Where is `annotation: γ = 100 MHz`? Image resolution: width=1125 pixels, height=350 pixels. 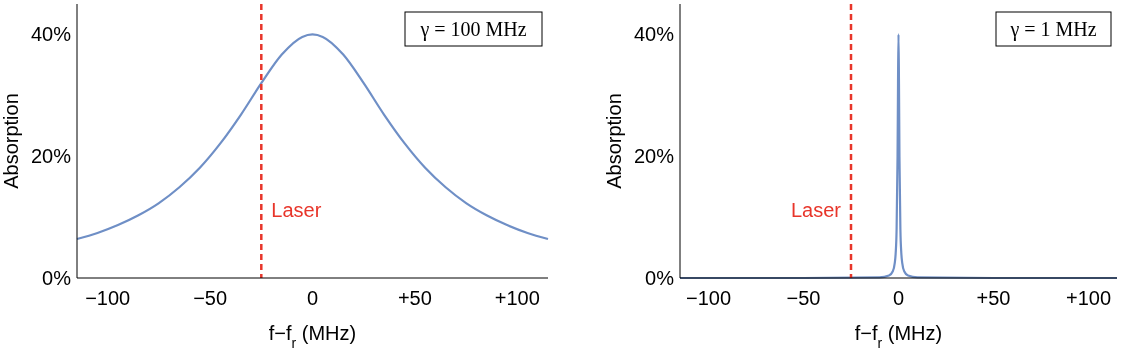 annotation: γ = 100 MHz is located at coordinates (473, 29).